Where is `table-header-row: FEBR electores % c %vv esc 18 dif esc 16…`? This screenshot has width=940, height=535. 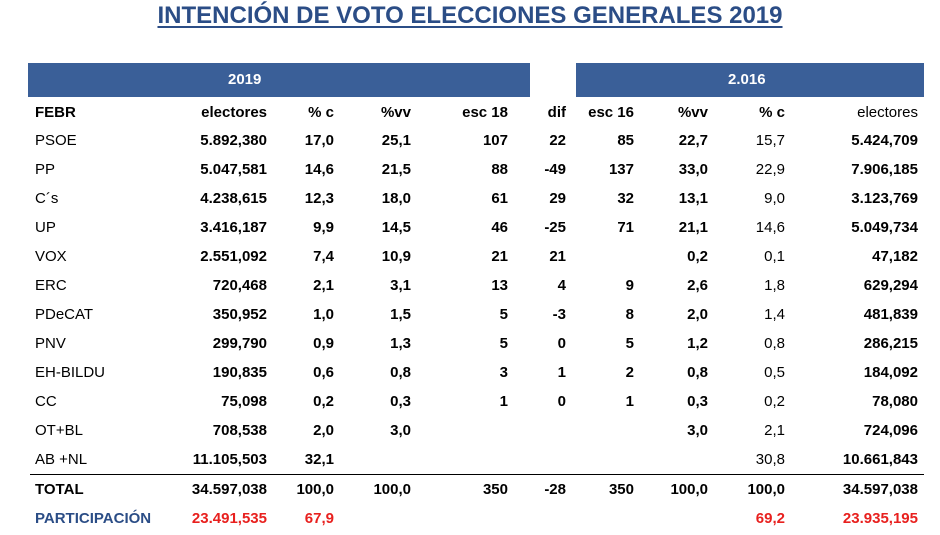 table-header-row: FEBR electores % c %vv esc 18 dif esc 16… is located at coordinates (477, 112).